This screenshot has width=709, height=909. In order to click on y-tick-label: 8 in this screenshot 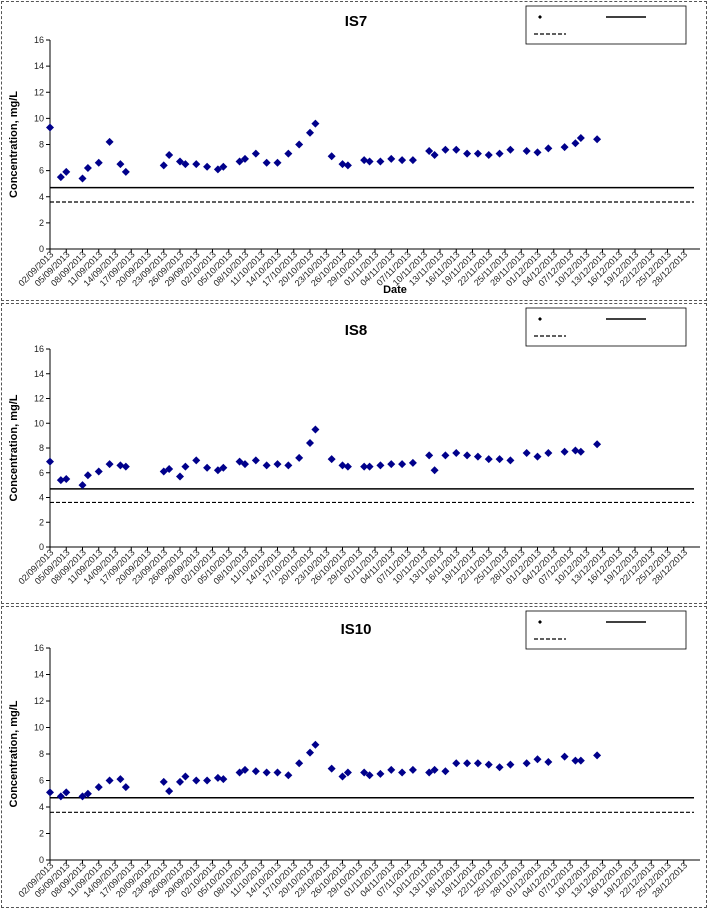, I will do `click(41, 448)`.